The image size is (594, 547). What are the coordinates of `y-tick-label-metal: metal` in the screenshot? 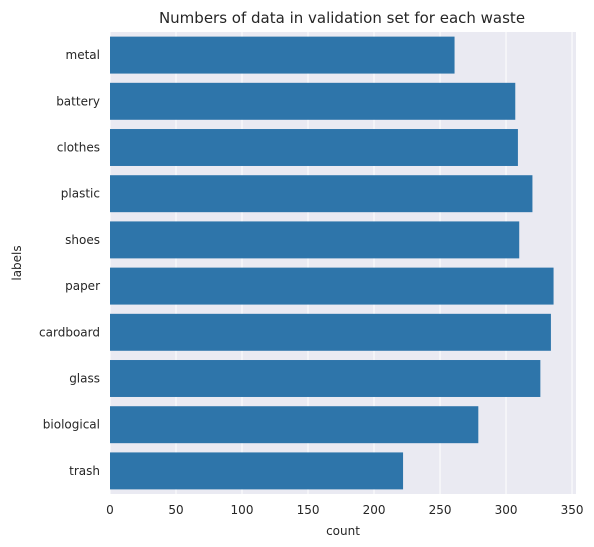 It's located at (83, 55).